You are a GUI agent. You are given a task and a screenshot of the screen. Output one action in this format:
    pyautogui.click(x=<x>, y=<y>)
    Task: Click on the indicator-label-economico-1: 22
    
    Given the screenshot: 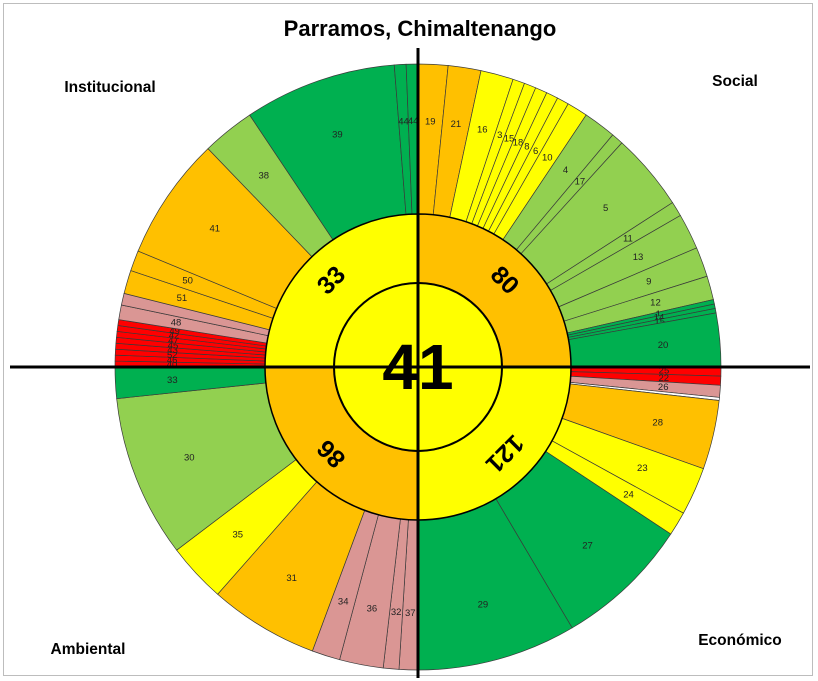 What is the action you would take?
    pyautogui.click(x=663, y=378)
    